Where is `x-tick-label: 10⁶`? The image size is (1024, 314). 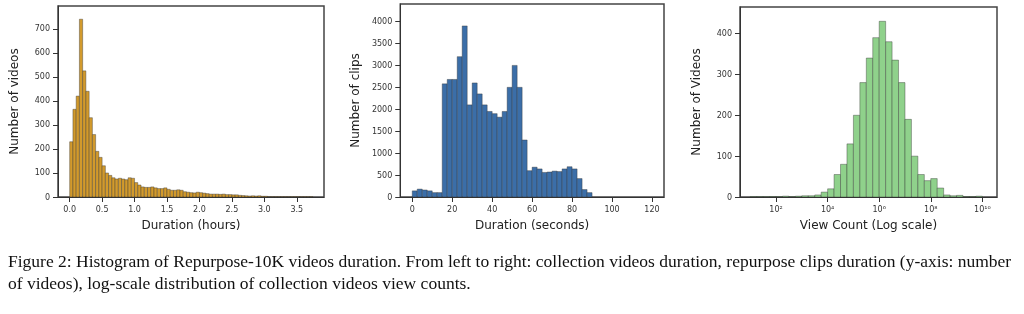 x-tick-label: 10⁶ is located at coordinates (879, 209).